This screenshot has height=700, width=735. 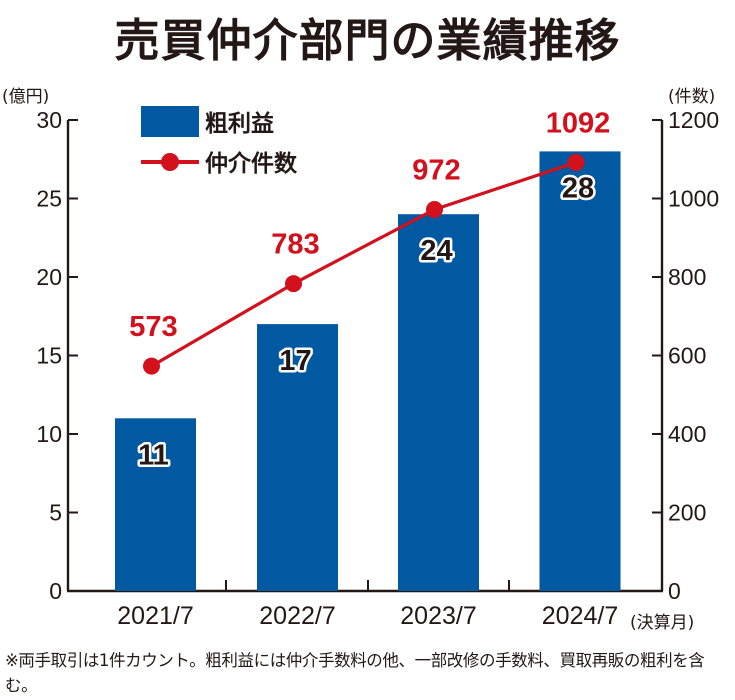 I want to click on left-tick-label: 10, so click(x=49, y=434).